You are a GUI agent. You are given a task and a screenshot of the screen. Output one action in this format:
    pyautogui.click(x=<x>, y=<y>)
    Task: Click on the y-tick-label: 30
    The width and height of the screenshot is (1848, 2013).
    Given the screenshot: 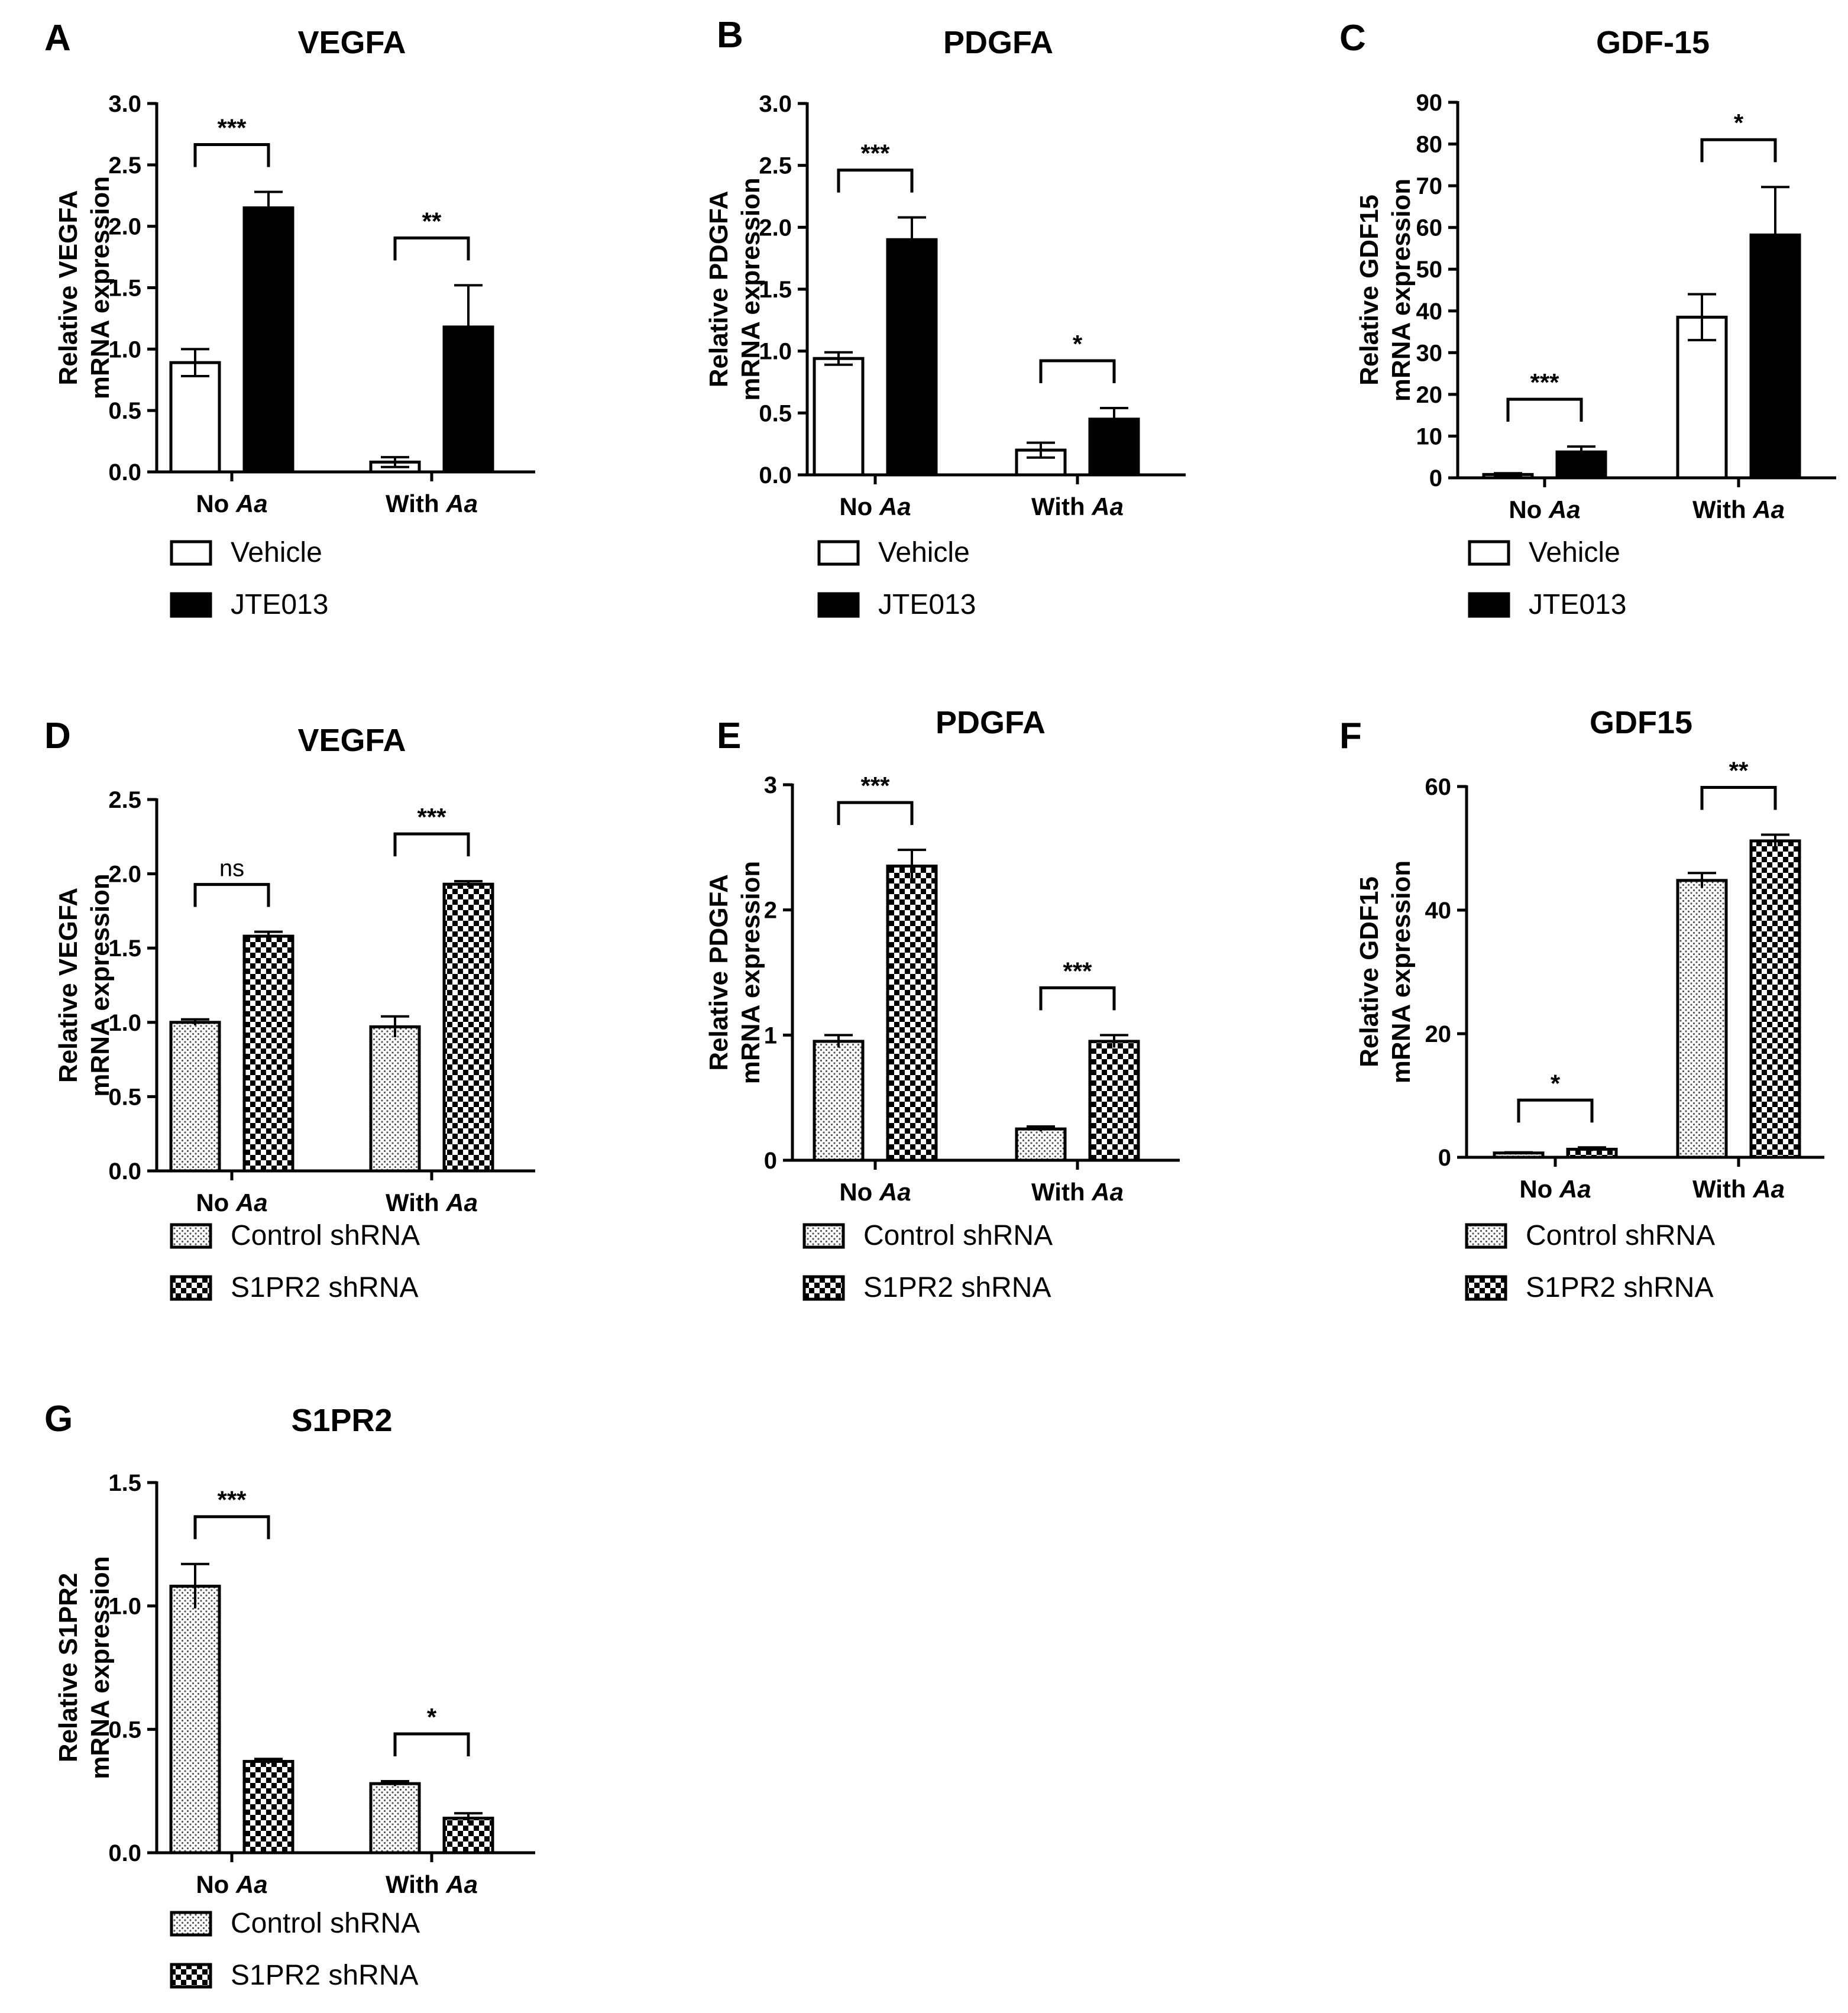 What is the action you would take?
    pyautogui.click(x=1430, y=353)
    